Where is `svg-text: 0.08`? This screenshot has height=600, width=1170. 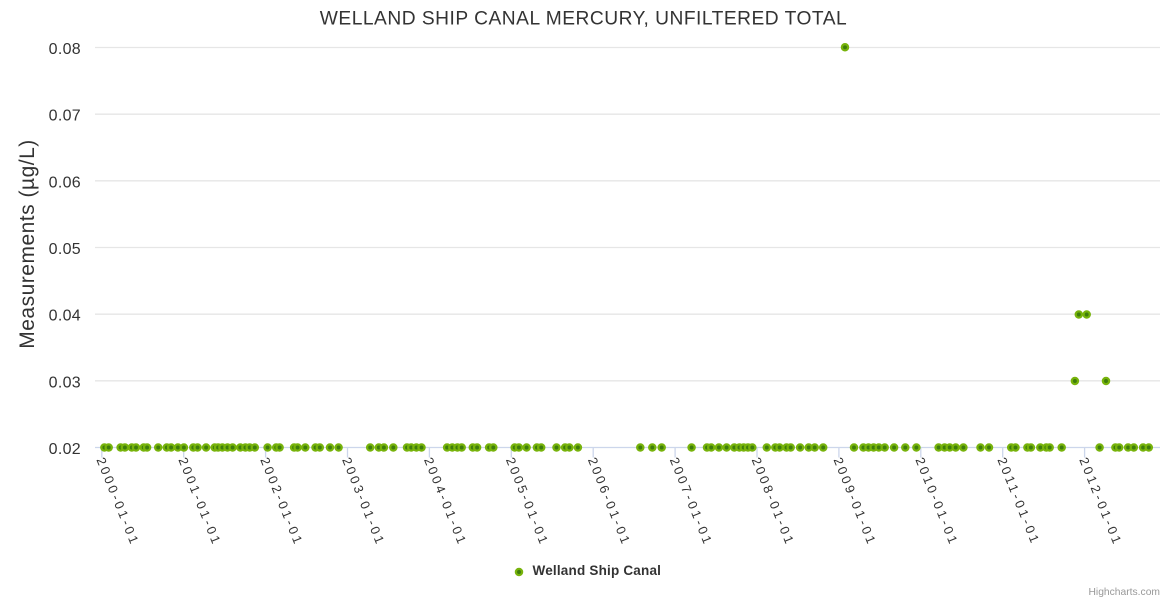 svg-text: 0.08 is located at coordinates (65, 49).